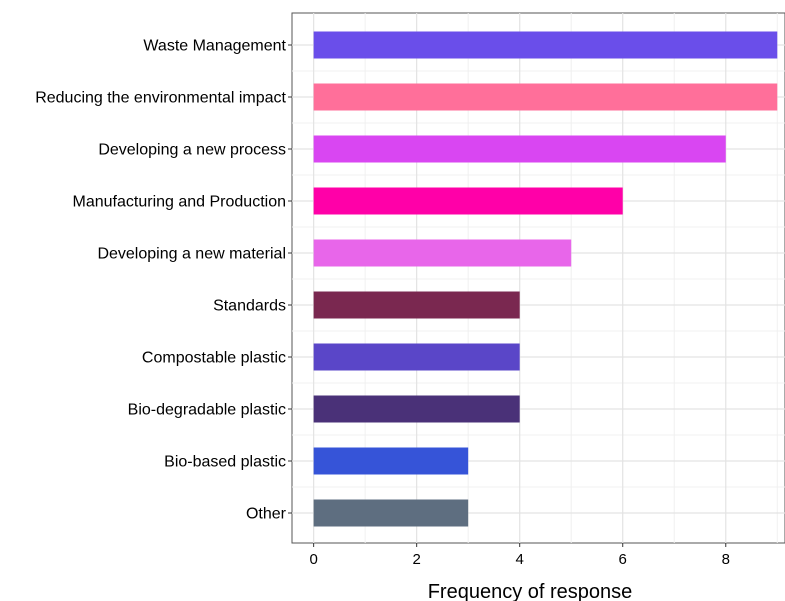 Image resolution: width=785 pixels, height=601 pixels. Describe the element at coordinates (520, 559) in the screenshot. I see `x-tick-label: 4` at that location.